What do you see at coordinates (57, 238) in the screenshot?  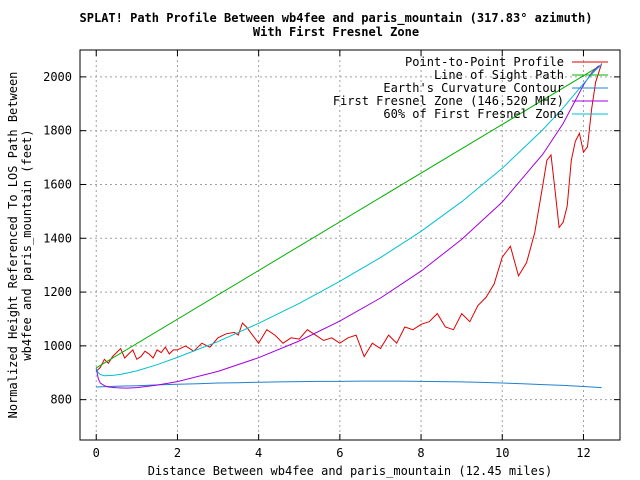 I see `y-tick-label: 1400` at bounding box center [57, 238].